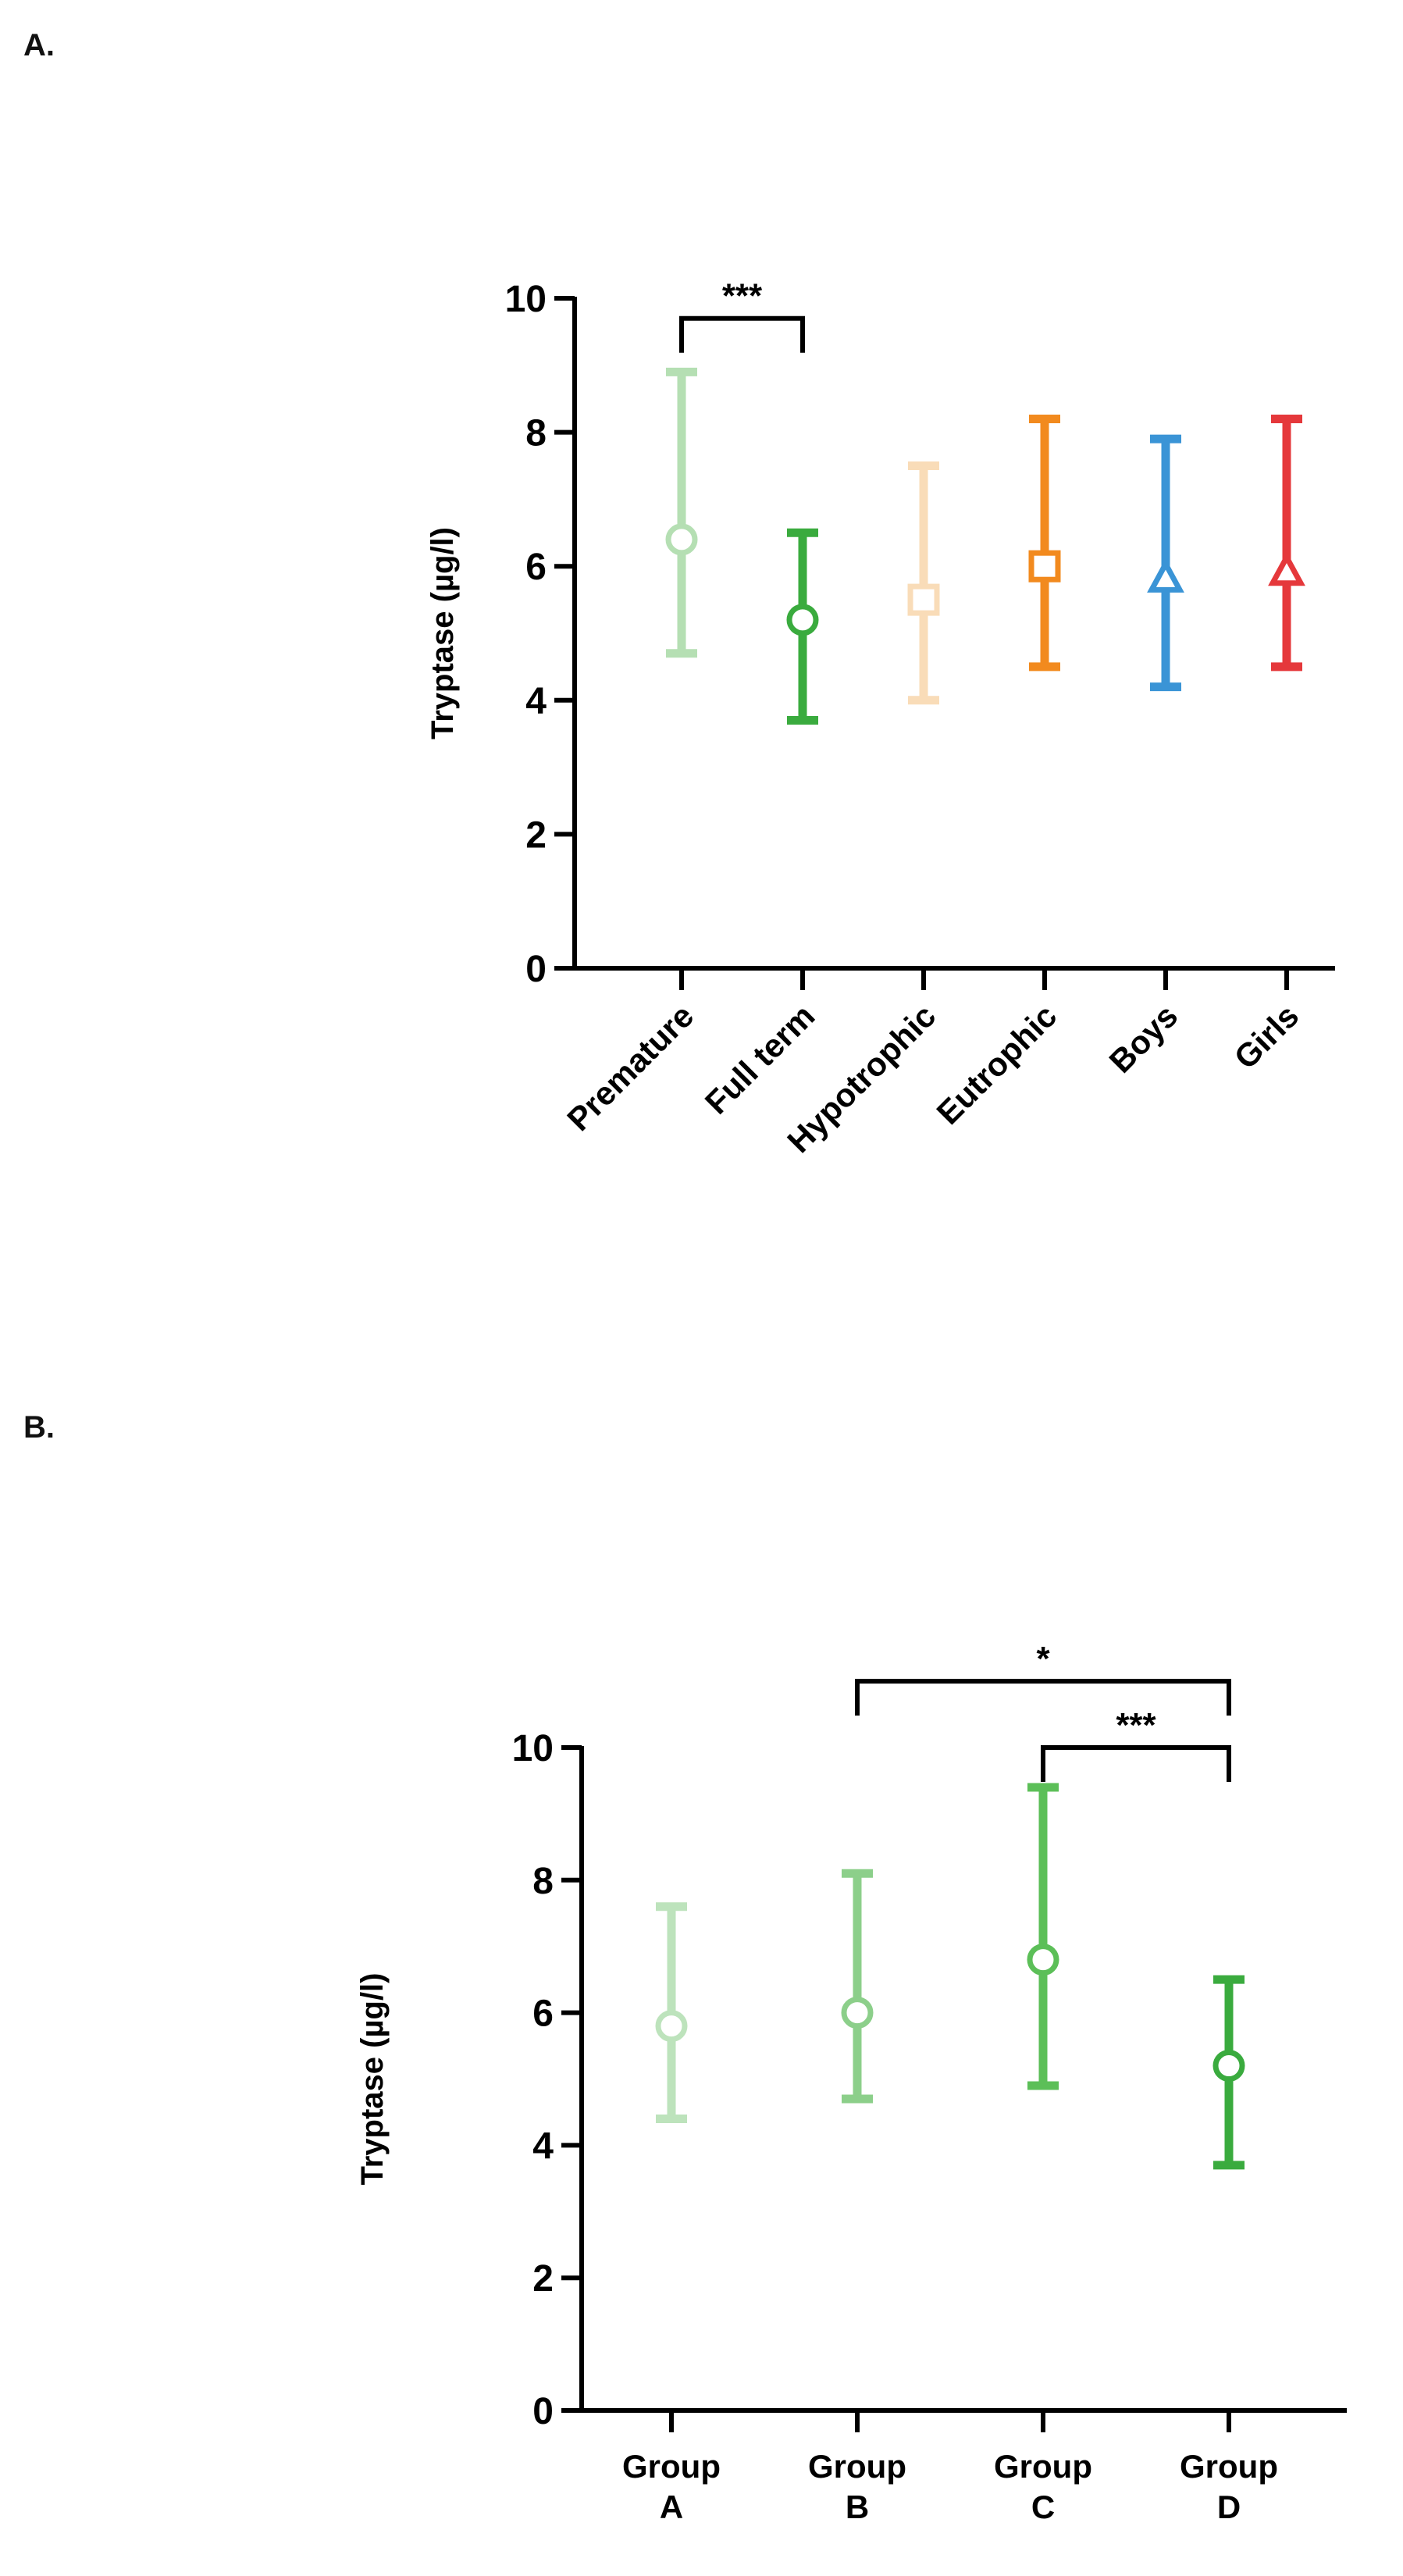 This screenshot has height=2576, width=1403. Describe the element at coordinates (857, 1986) in the screenshot. I see `point-group-b` at that location.